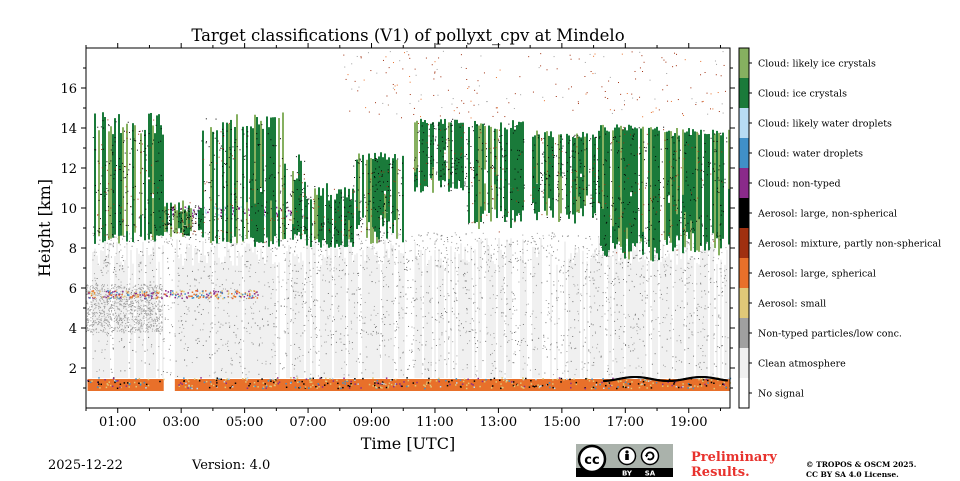  What do you see at coordinates (73, 289) in the screenshot?
I see `y-tick-label: 6` at bounding box center [73, 289].